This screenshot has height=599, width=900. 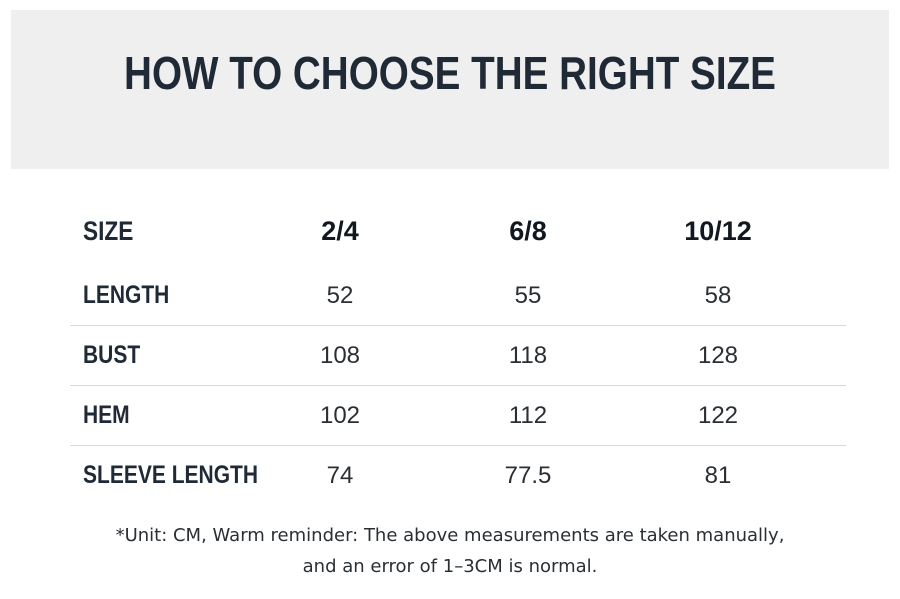 What do you see at coordinates (112, 355) in the screenshot?
I see `row-label: BUST` at bounding box center [112, 355].